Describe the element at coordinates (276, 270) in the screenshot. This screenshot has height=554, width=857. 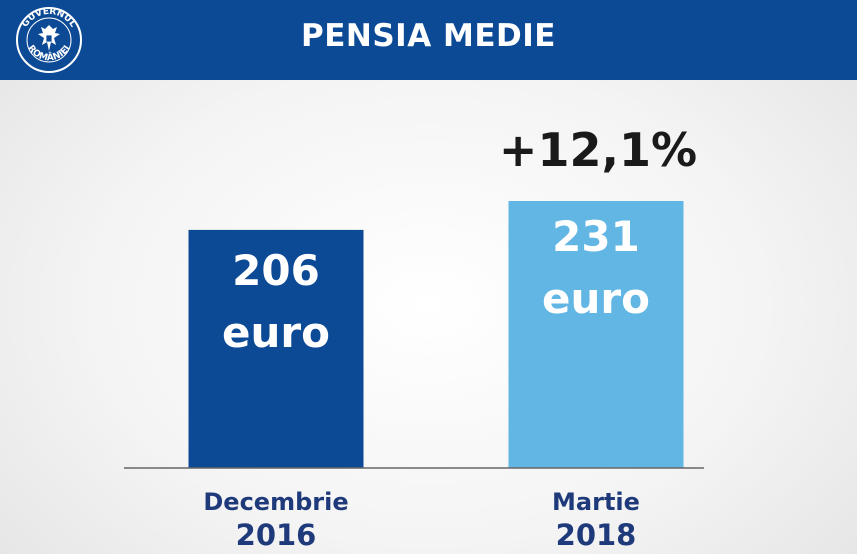
I see `bar-1-data-label-1: 206` at that location.